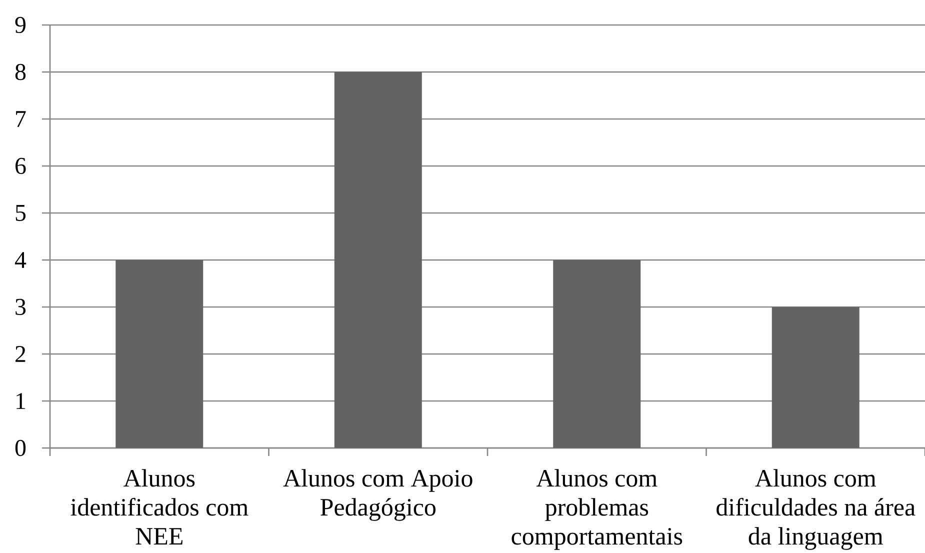 This screenshot has height=553, width=925. I want to click on y-tick-label: 1, so click(21, 401).